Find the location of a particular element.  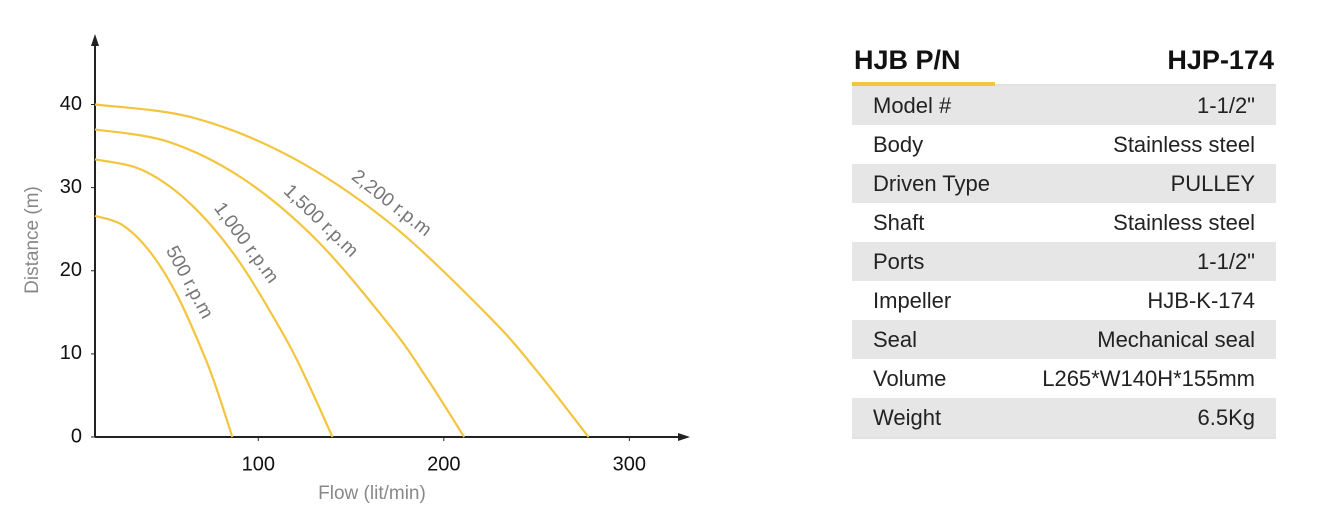

table-row: Ports 1-1/2" is located at coordinates (1064, 261).